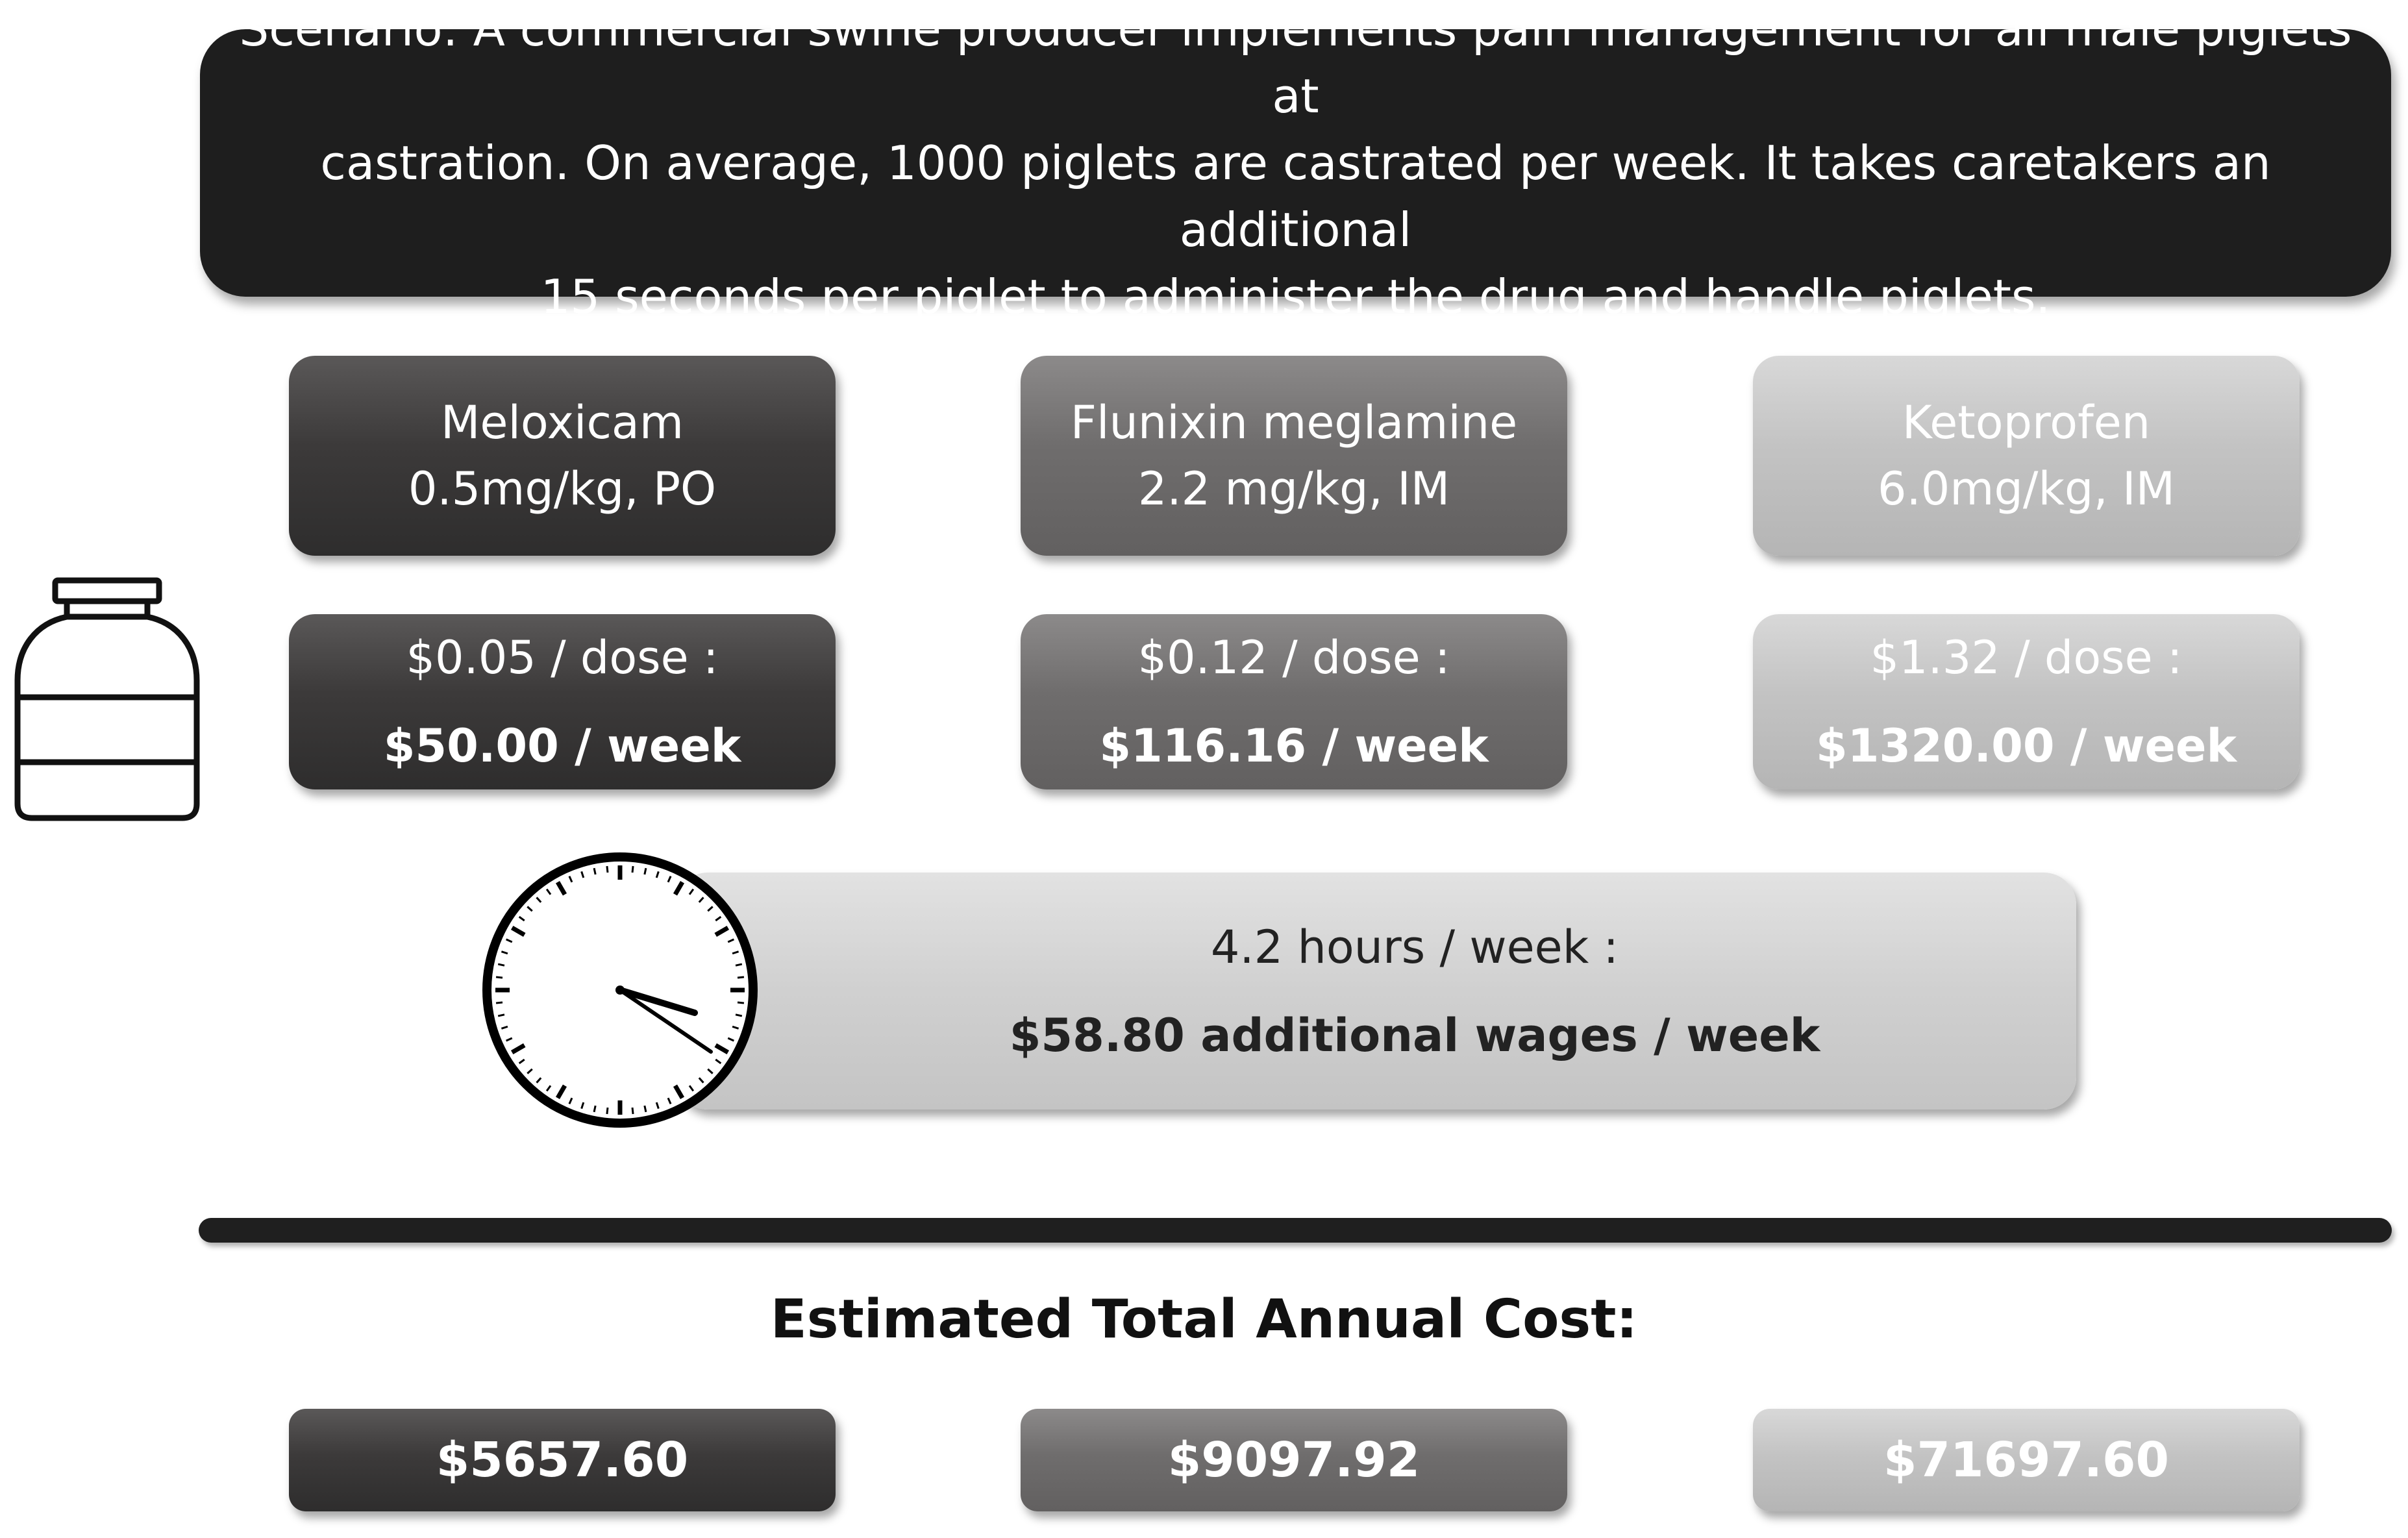 This screenshot has width=2408, height=1538. What do you see at coordinates (2026, 701) in the screenshot?
I see `cost-box-ketoprofen: $1.32 / dose : $1320.00 / week` at bounding box center [2026, 701].